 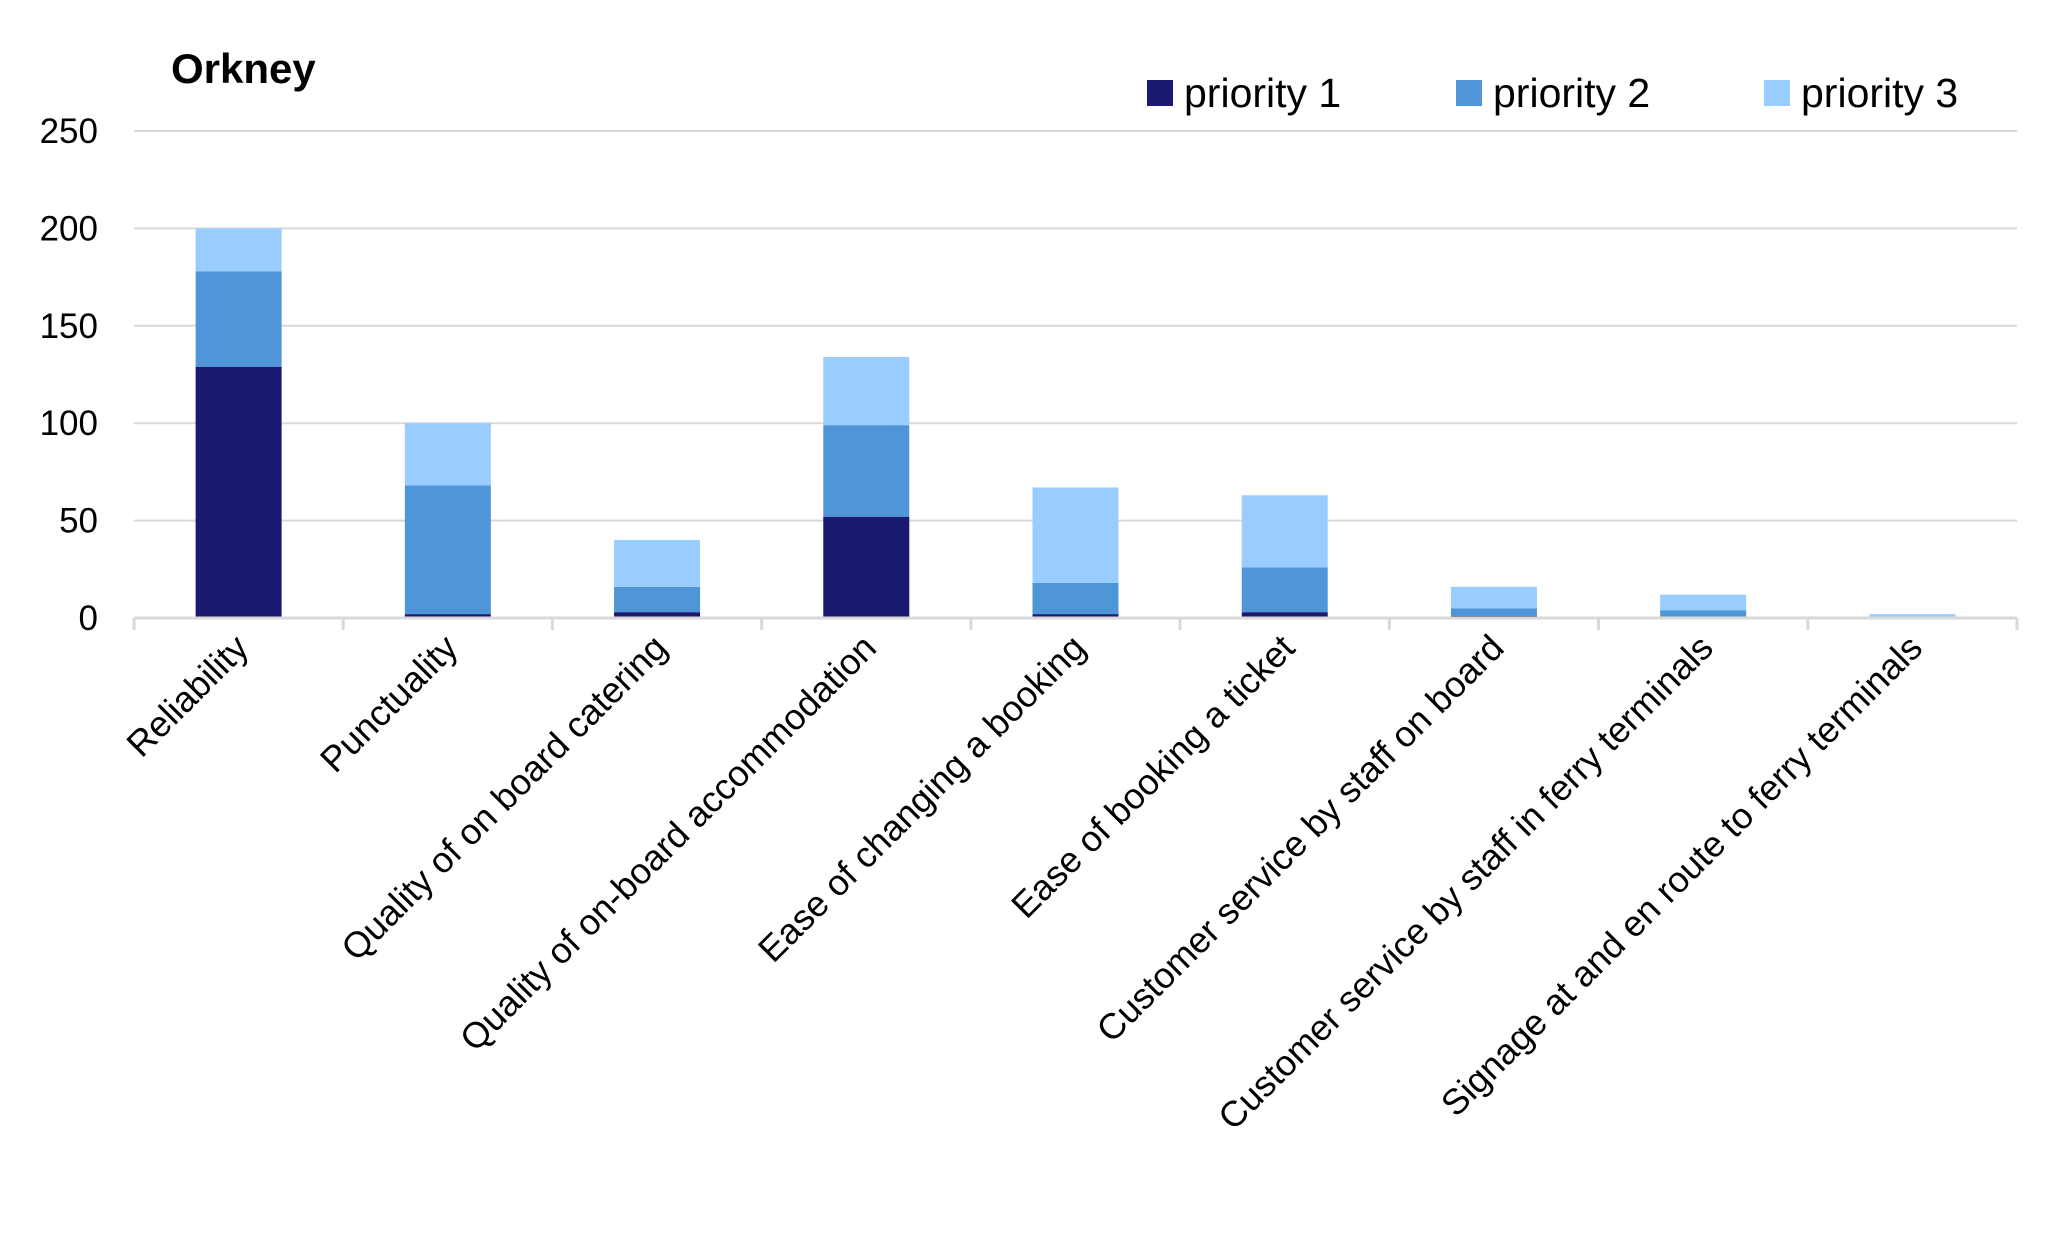 What do you see at coordinates (69, 423) in the screenshot?
I see `y-tick-label: 100` at bounding box center [69, 423].